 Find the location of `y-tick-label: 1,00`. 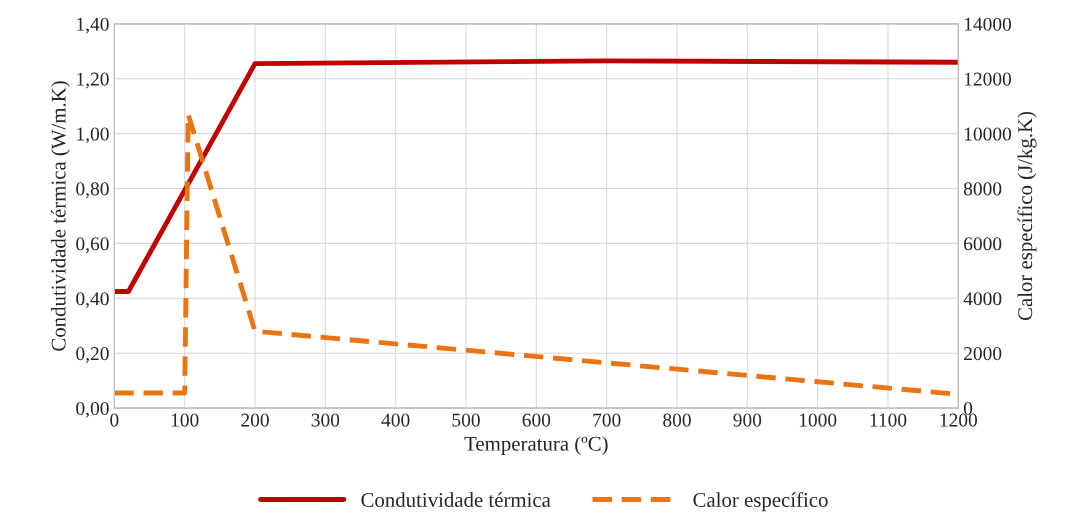

y-tick-label: 1,00 is located at coordinates (93, 135).